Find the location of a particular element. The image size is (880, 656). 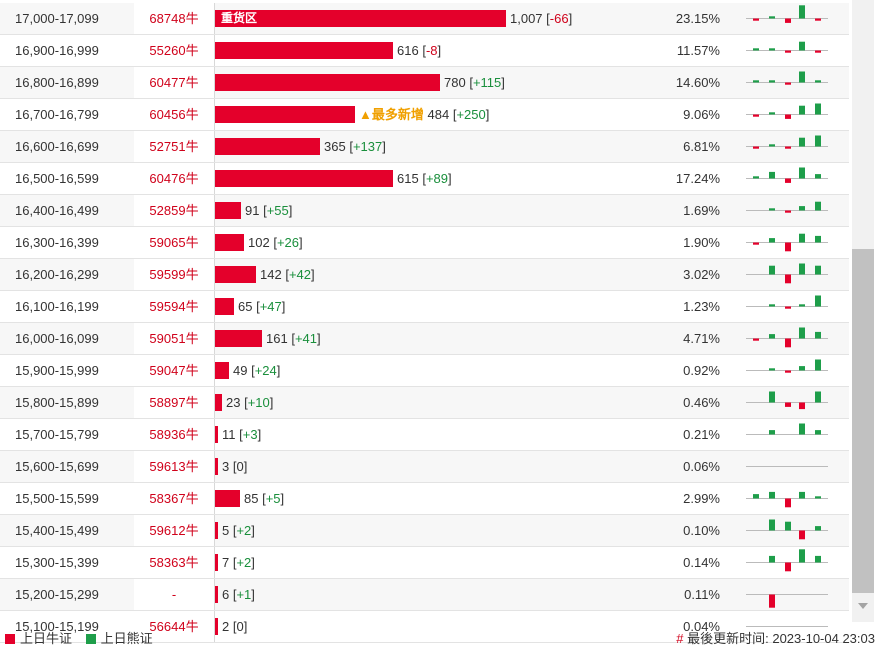

value-label: 2 [0] is located at coordinates (235, 626).